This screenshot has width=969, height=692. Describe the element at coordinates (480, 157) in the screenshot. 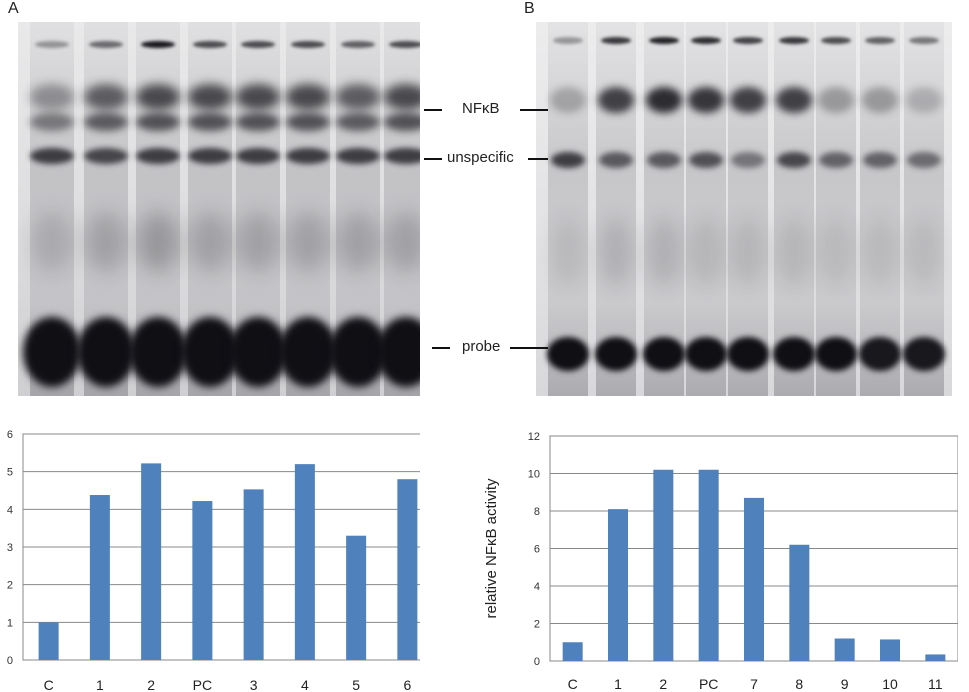

I see `unspecific-label: unspecific` at that location.